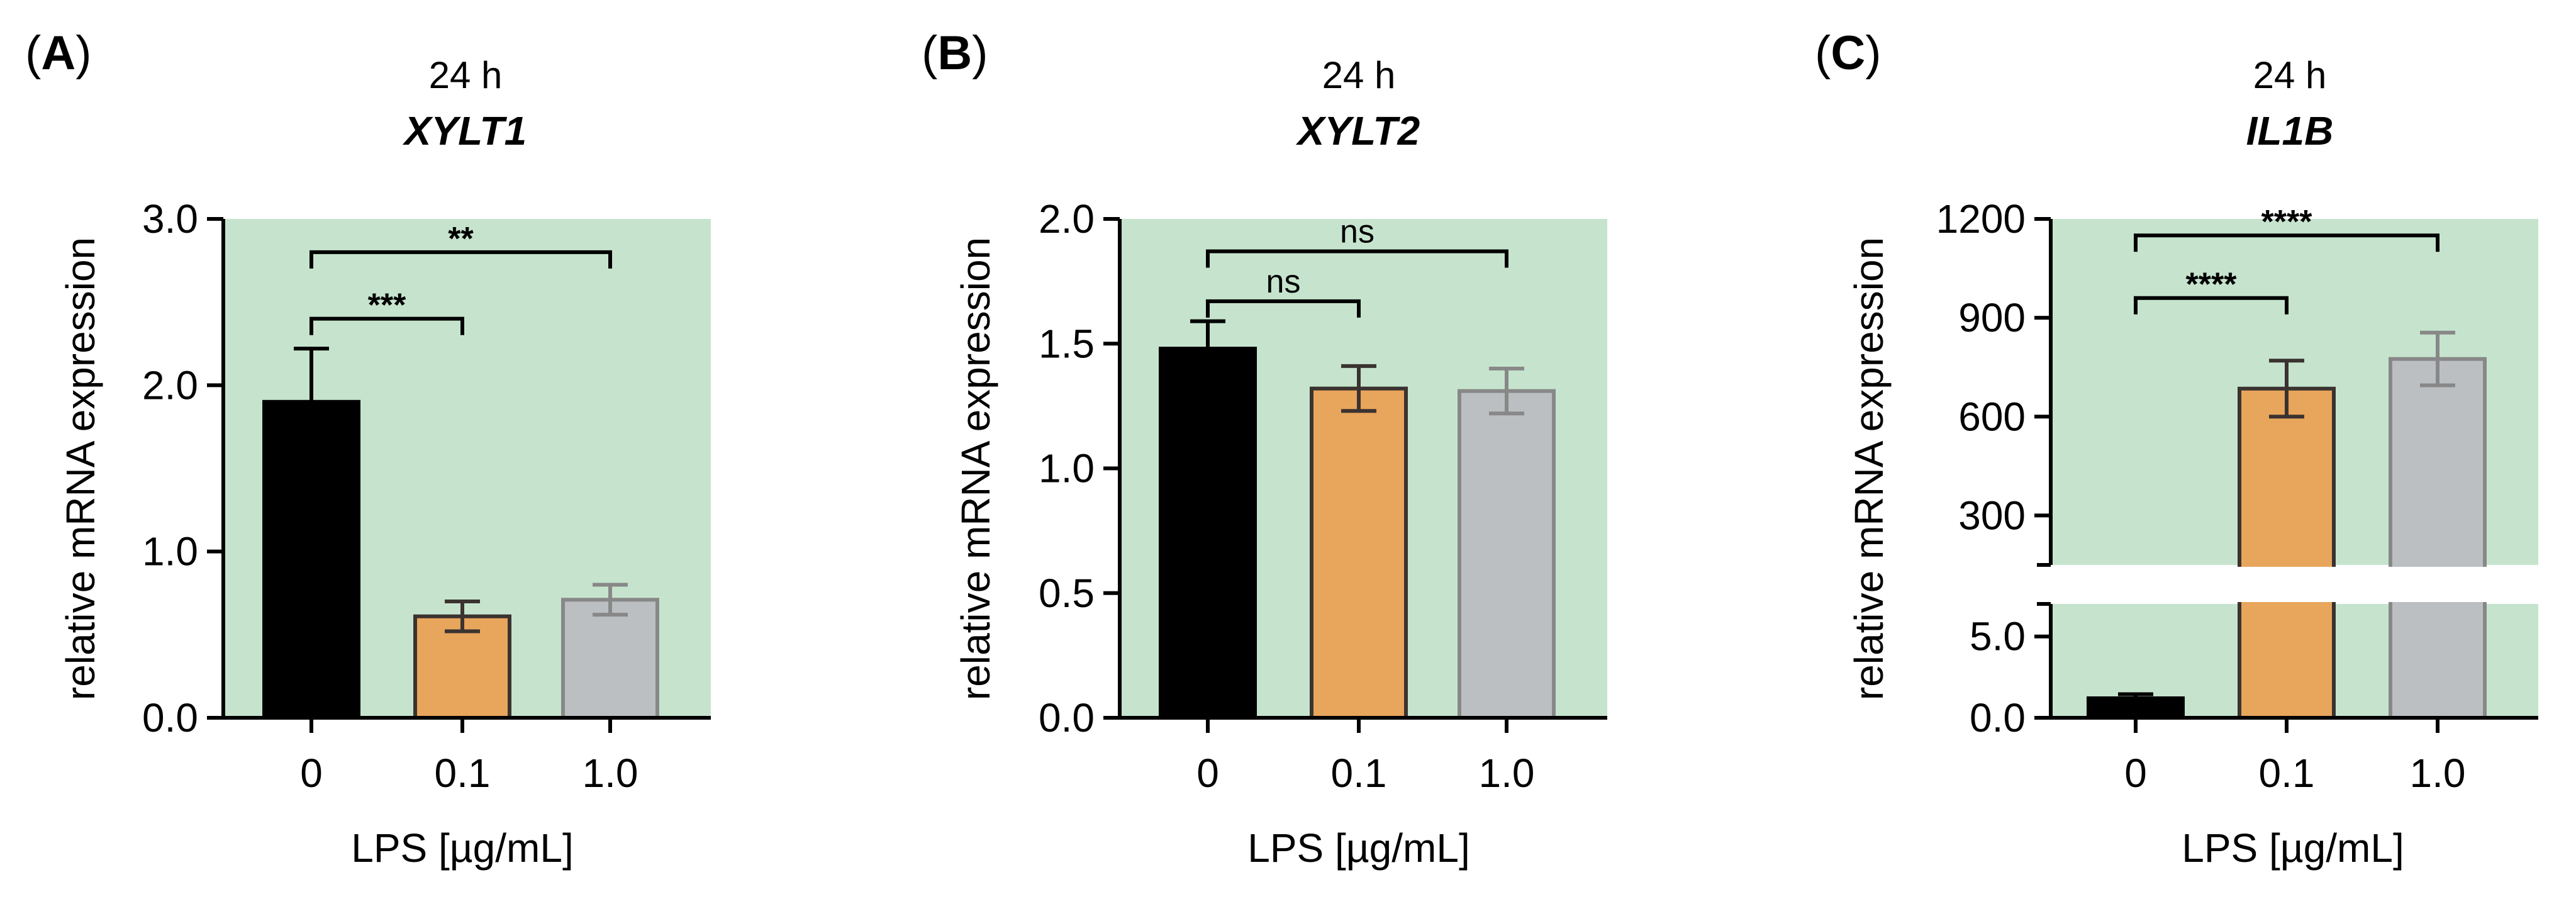  What do you see at coordinates (1992, 515) in the screenshot?
I see `panel-c-y-tick-label-2: 300` at bounding box center [1992, 515].